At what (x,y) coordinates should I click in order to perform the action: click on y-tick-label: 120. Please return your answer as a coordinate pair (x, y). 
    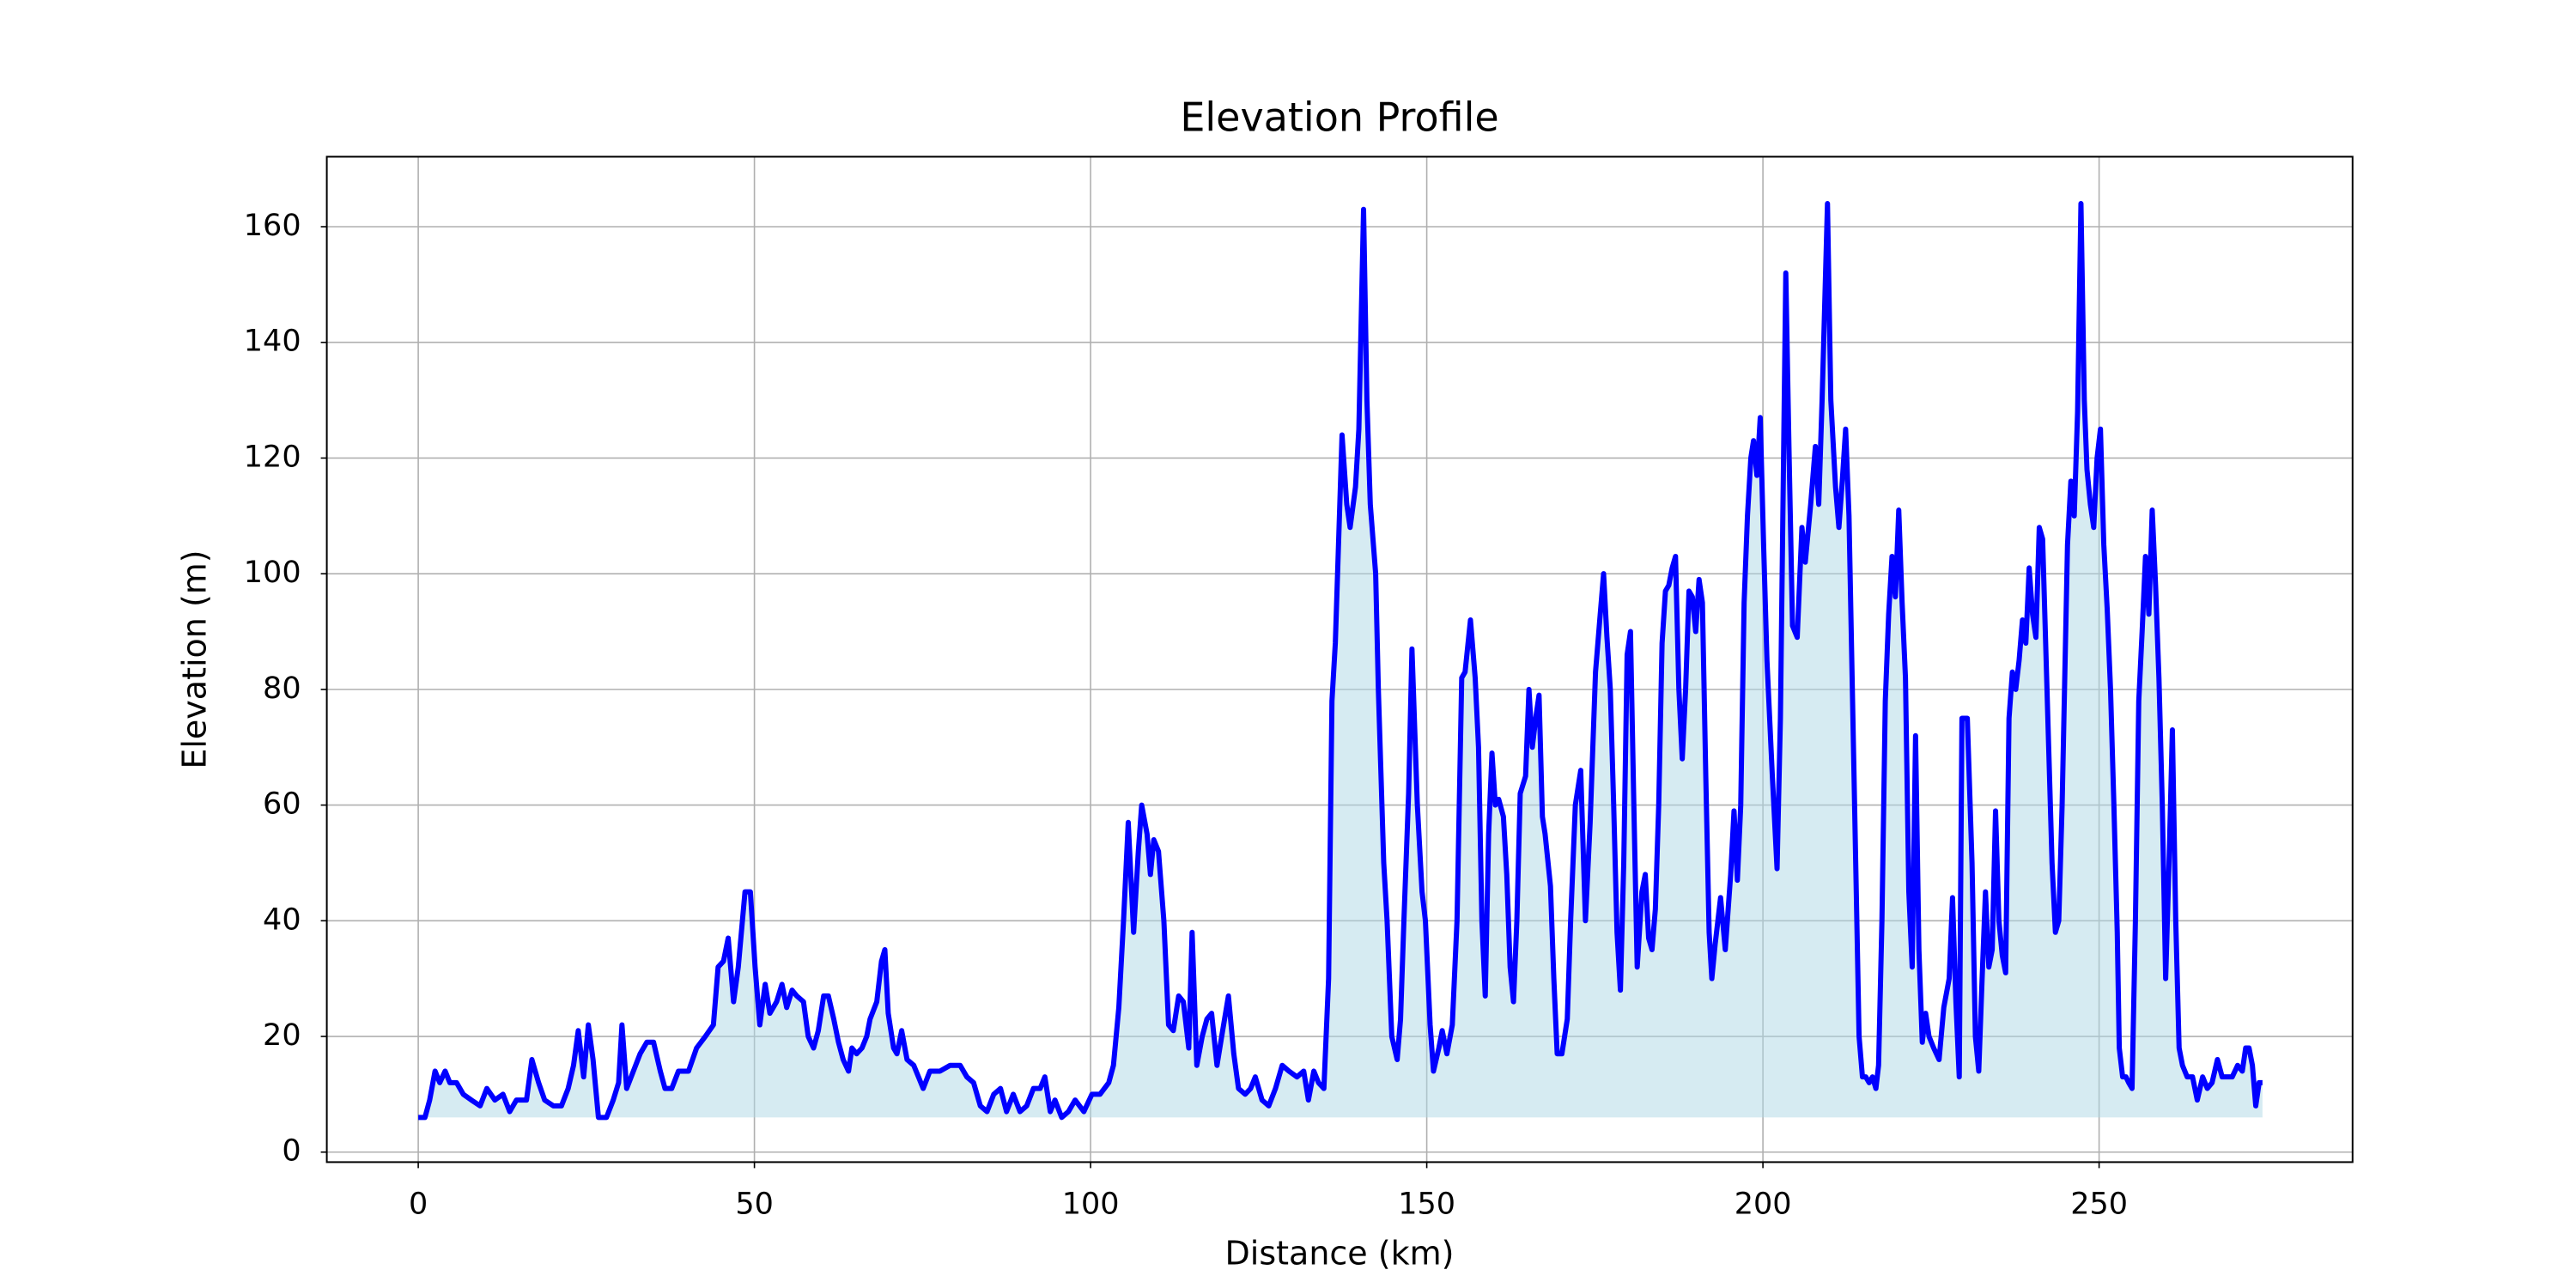
    Looking at the image, I should click on (272, 457).